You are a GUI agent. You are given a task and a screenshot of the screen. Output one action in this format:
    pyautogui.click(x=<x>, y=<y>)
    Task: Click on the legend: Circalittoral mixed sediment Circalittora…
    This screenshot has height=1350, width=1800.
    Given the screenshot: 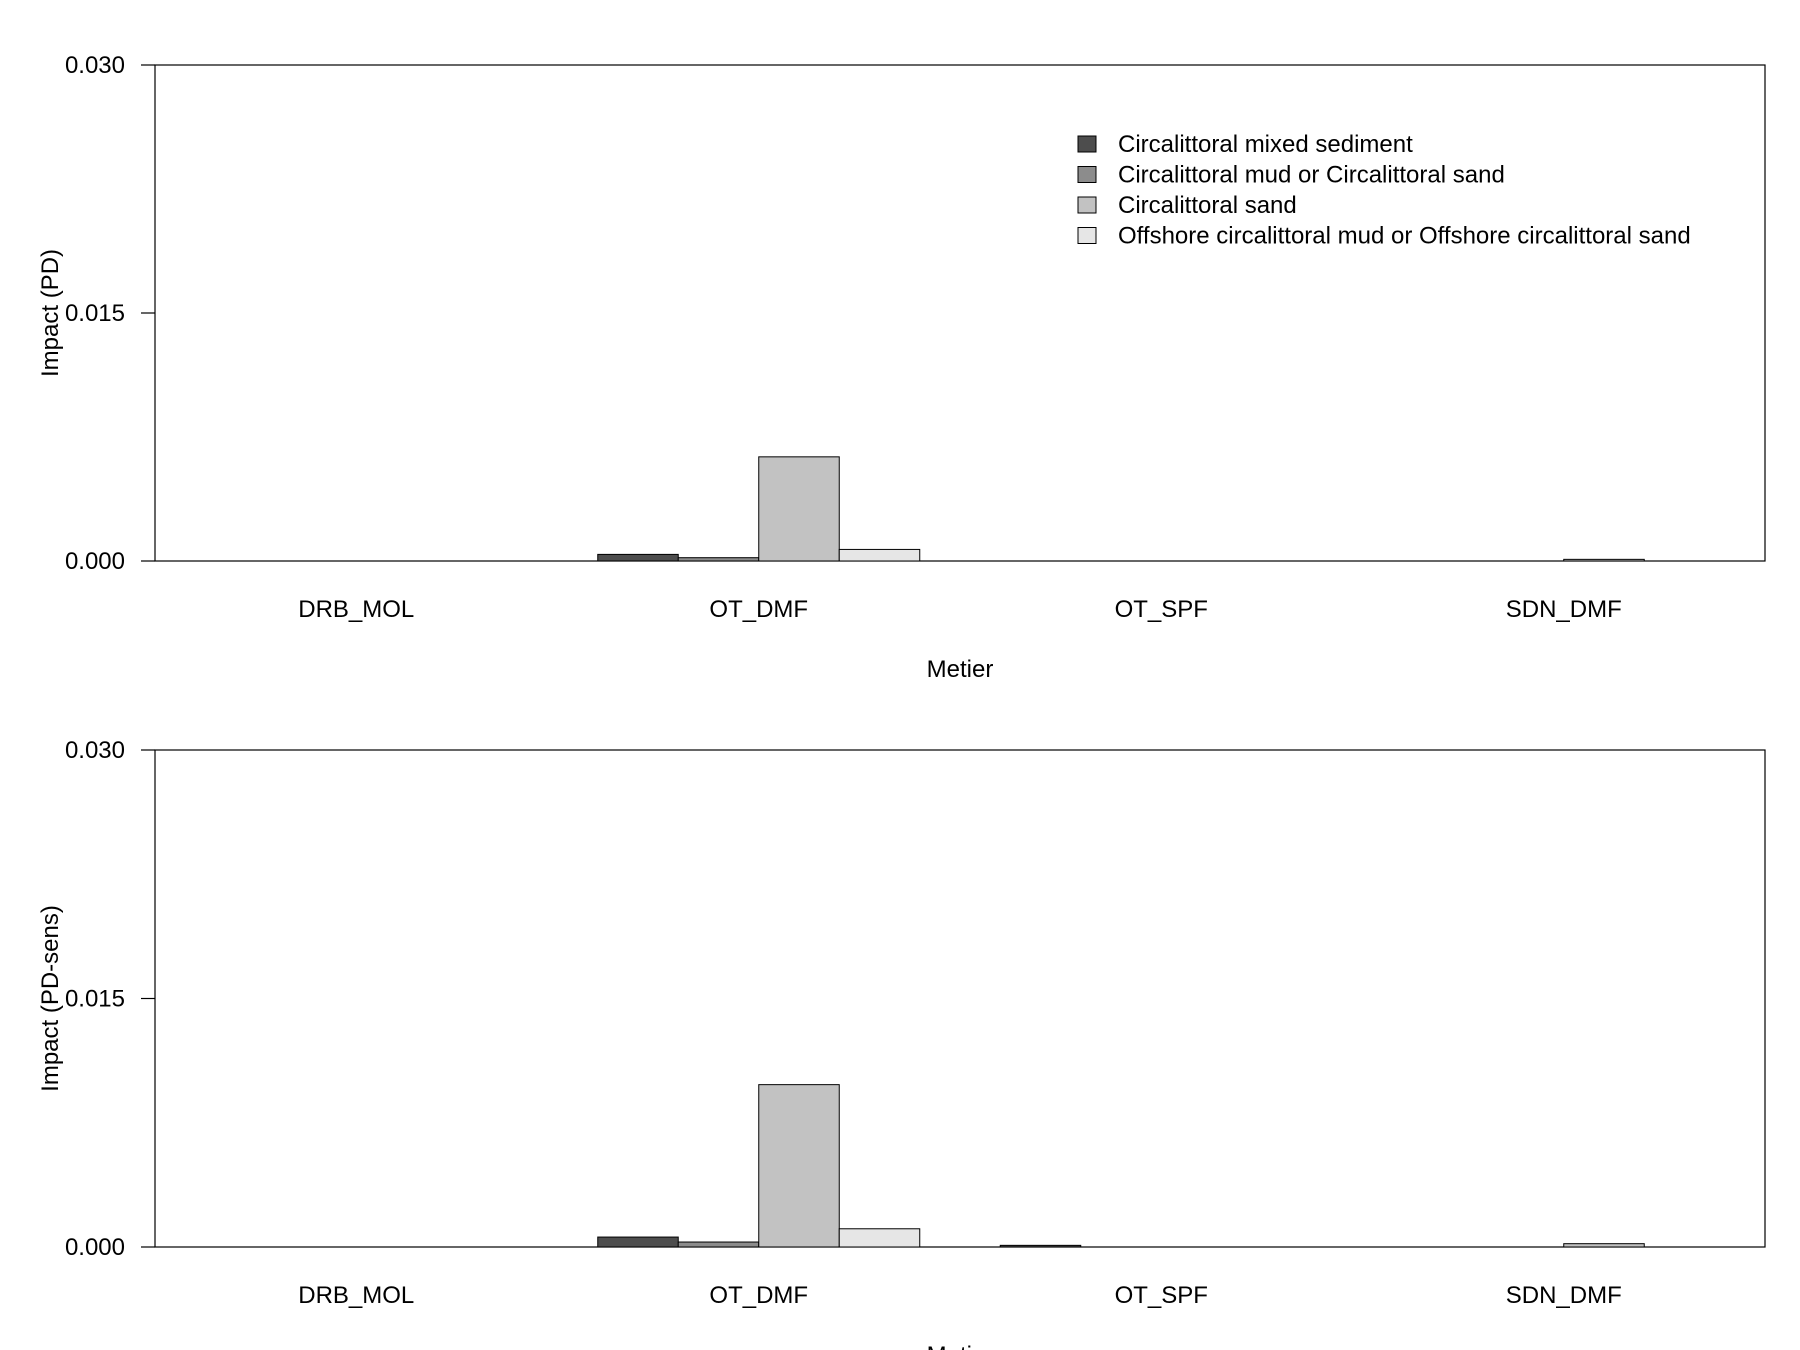 What is the action you would take?
    pyautogui.click(x=1384, y=190)
    